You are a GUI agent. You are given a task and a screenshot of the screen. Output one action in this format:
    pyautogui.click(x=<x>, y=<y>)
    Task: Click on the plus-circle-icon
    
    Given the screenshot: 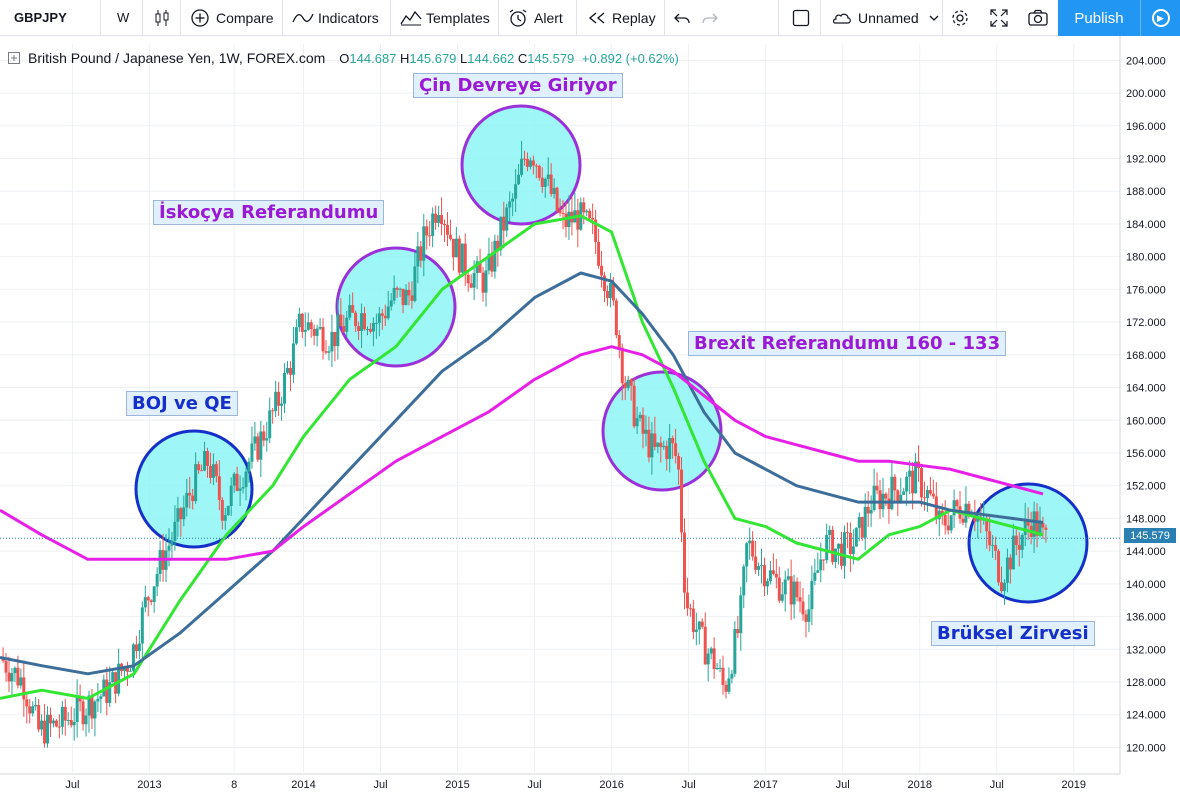 What is the action you would take?
    pyautogui.click(x=200, y=17)
    